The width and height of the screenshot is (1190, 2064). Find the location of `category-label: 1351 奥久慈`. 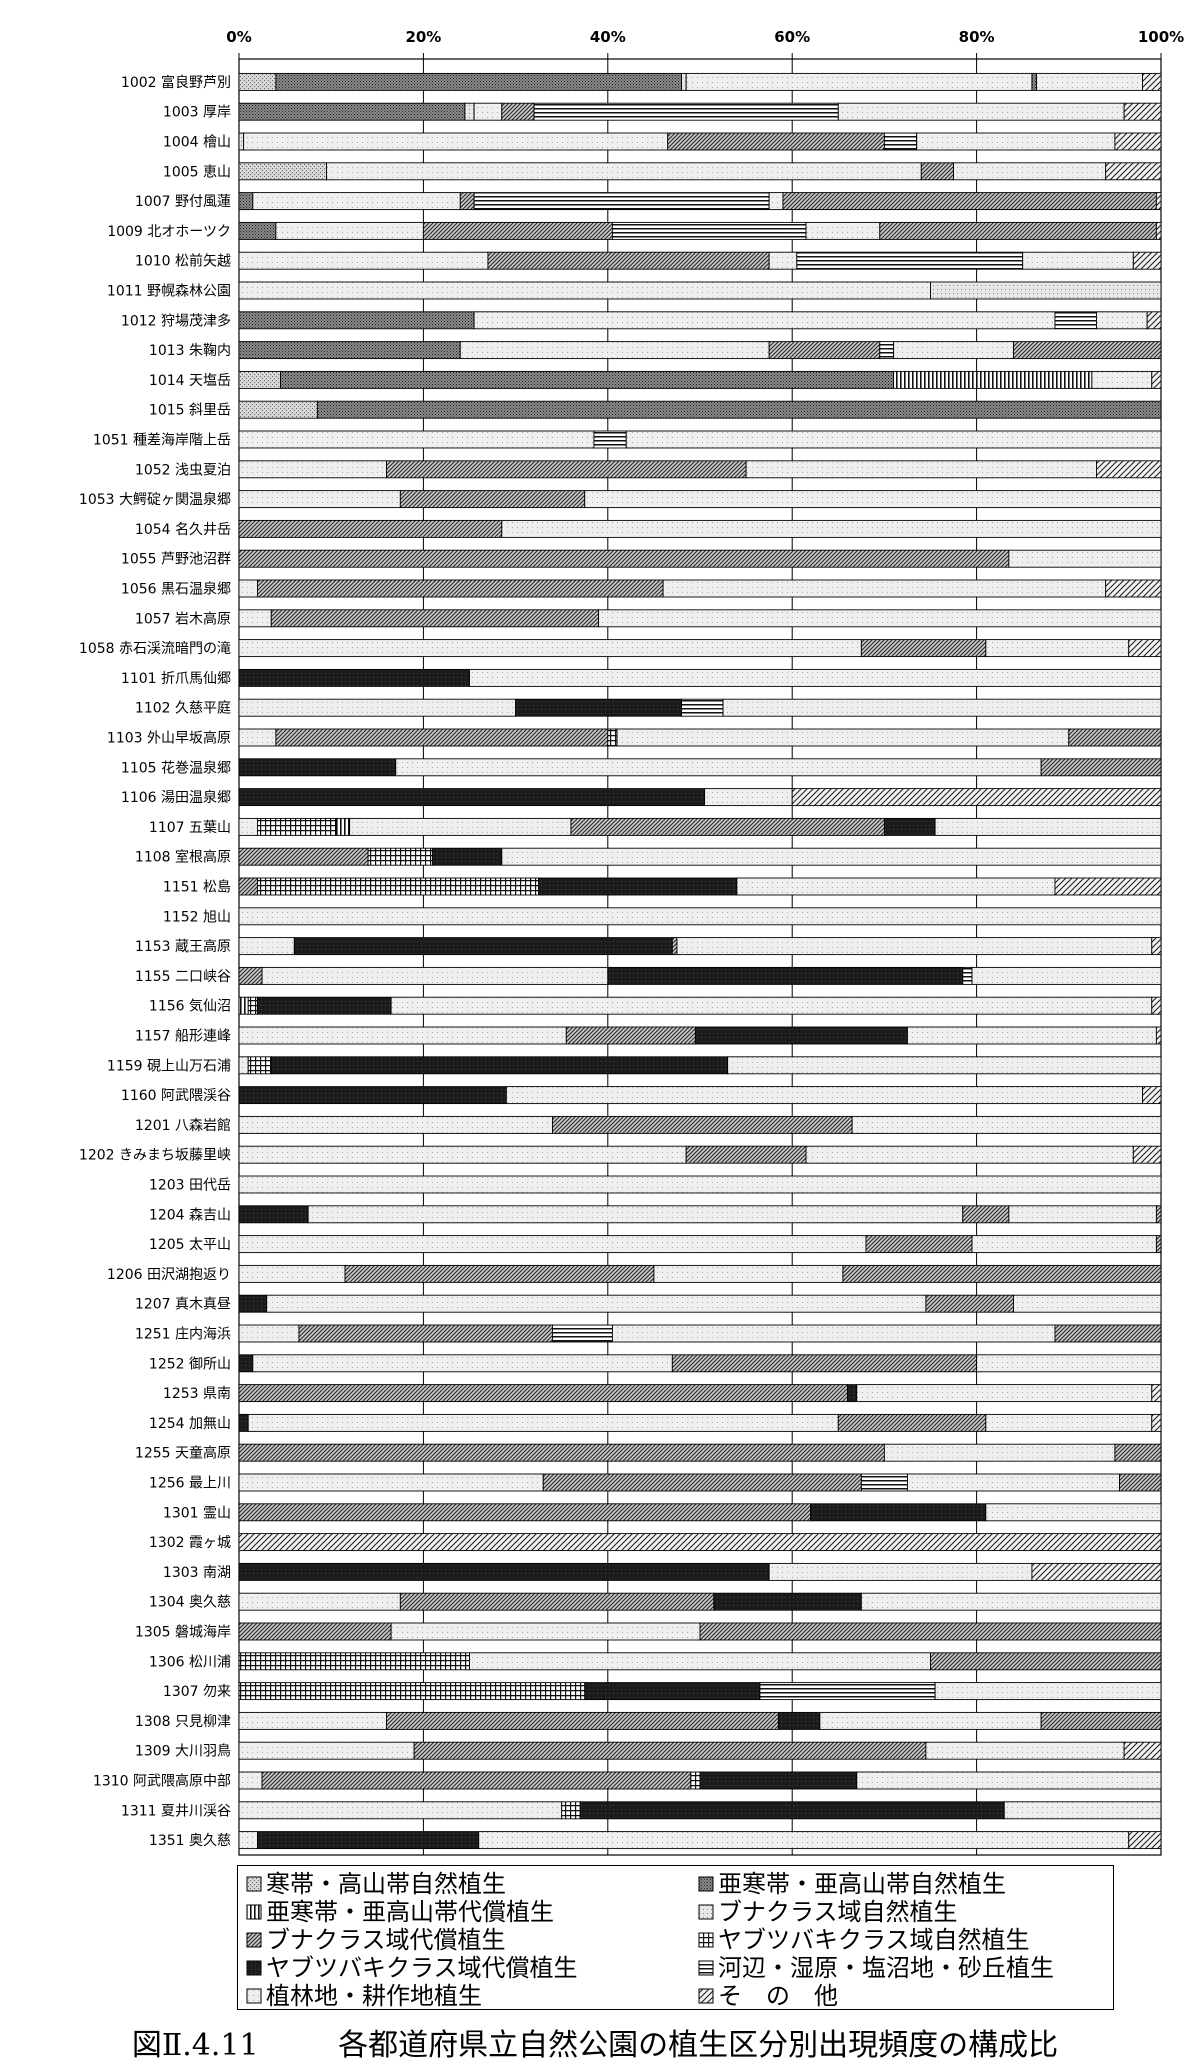

category-label: 1351 奥久慈 is located at coordinates (190, 1840).